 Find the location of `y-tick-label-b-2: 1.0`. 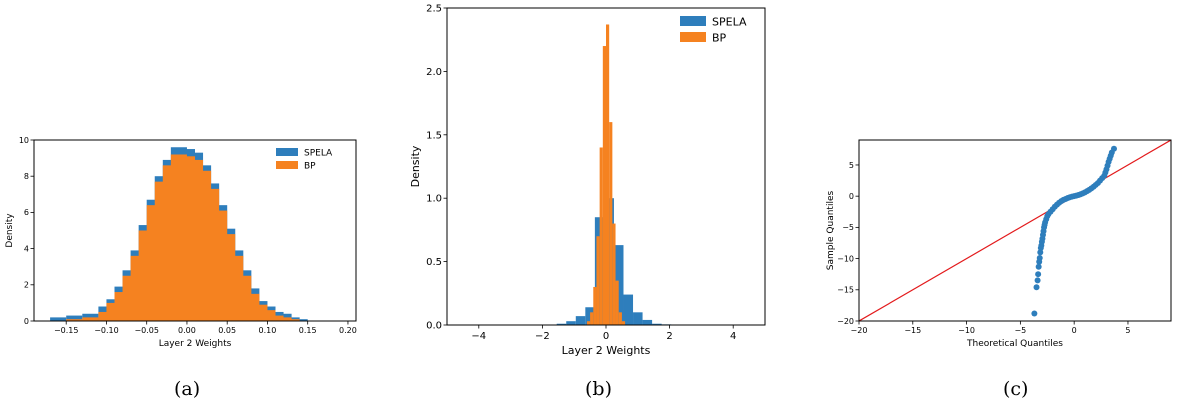

y-tick-label-b-2: 1.0 is located at coordinates (434, 199).